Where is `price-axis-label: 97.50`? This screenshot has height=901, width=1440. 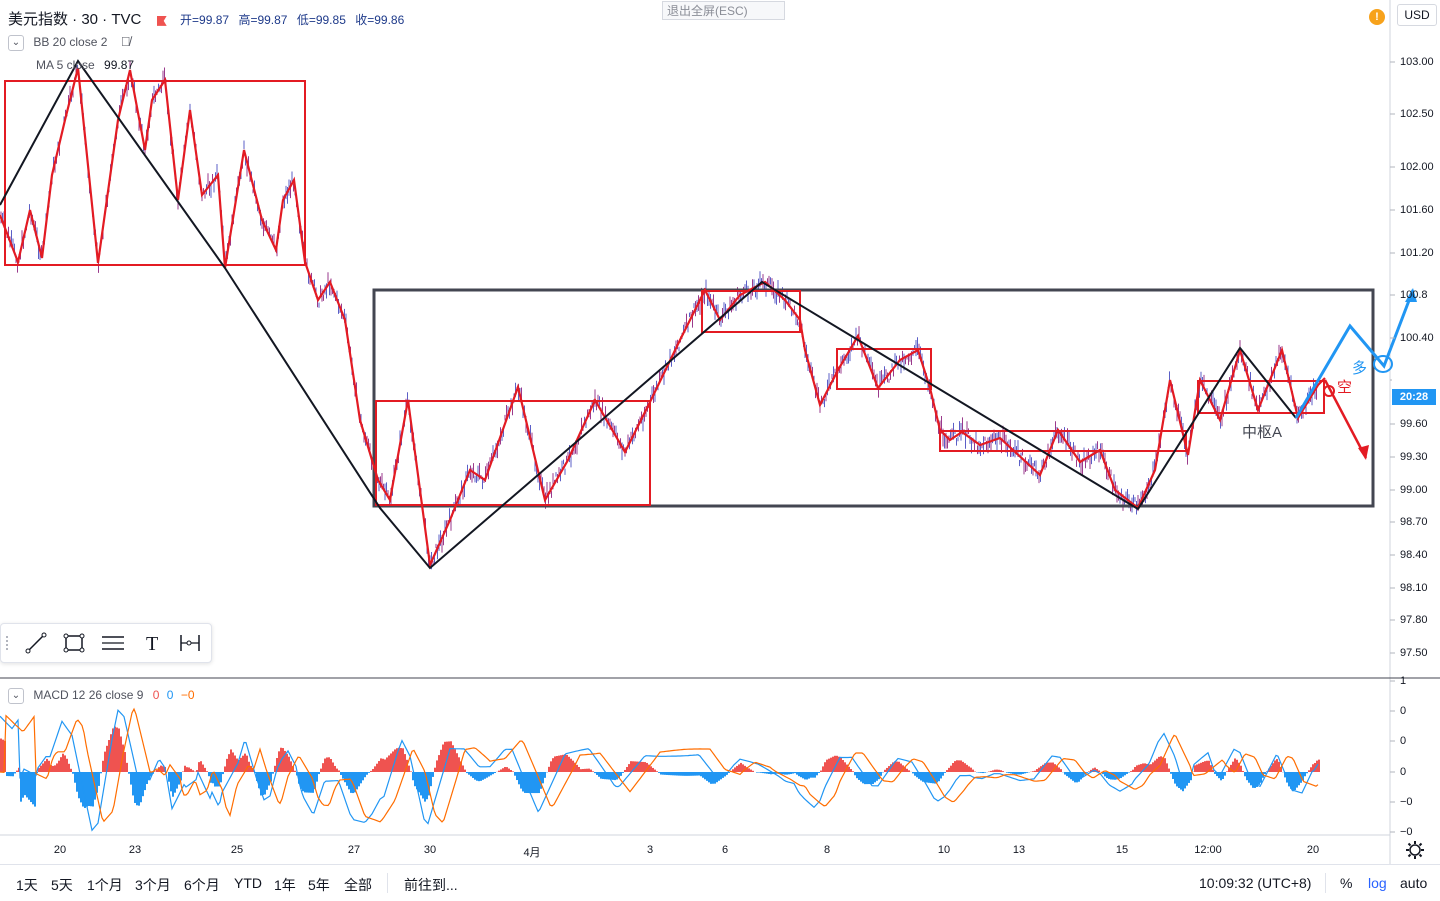 price-axis-label: 97.50 is located at coordinates (1414, 653).